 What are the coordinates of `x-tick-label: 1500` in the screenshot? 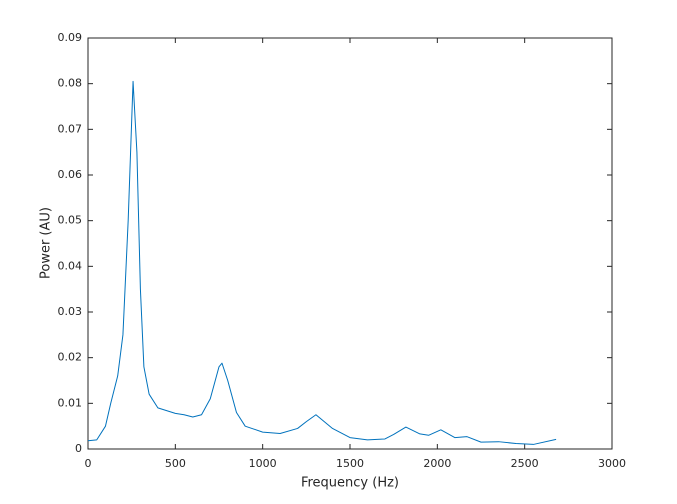 It's located at (350, 463).